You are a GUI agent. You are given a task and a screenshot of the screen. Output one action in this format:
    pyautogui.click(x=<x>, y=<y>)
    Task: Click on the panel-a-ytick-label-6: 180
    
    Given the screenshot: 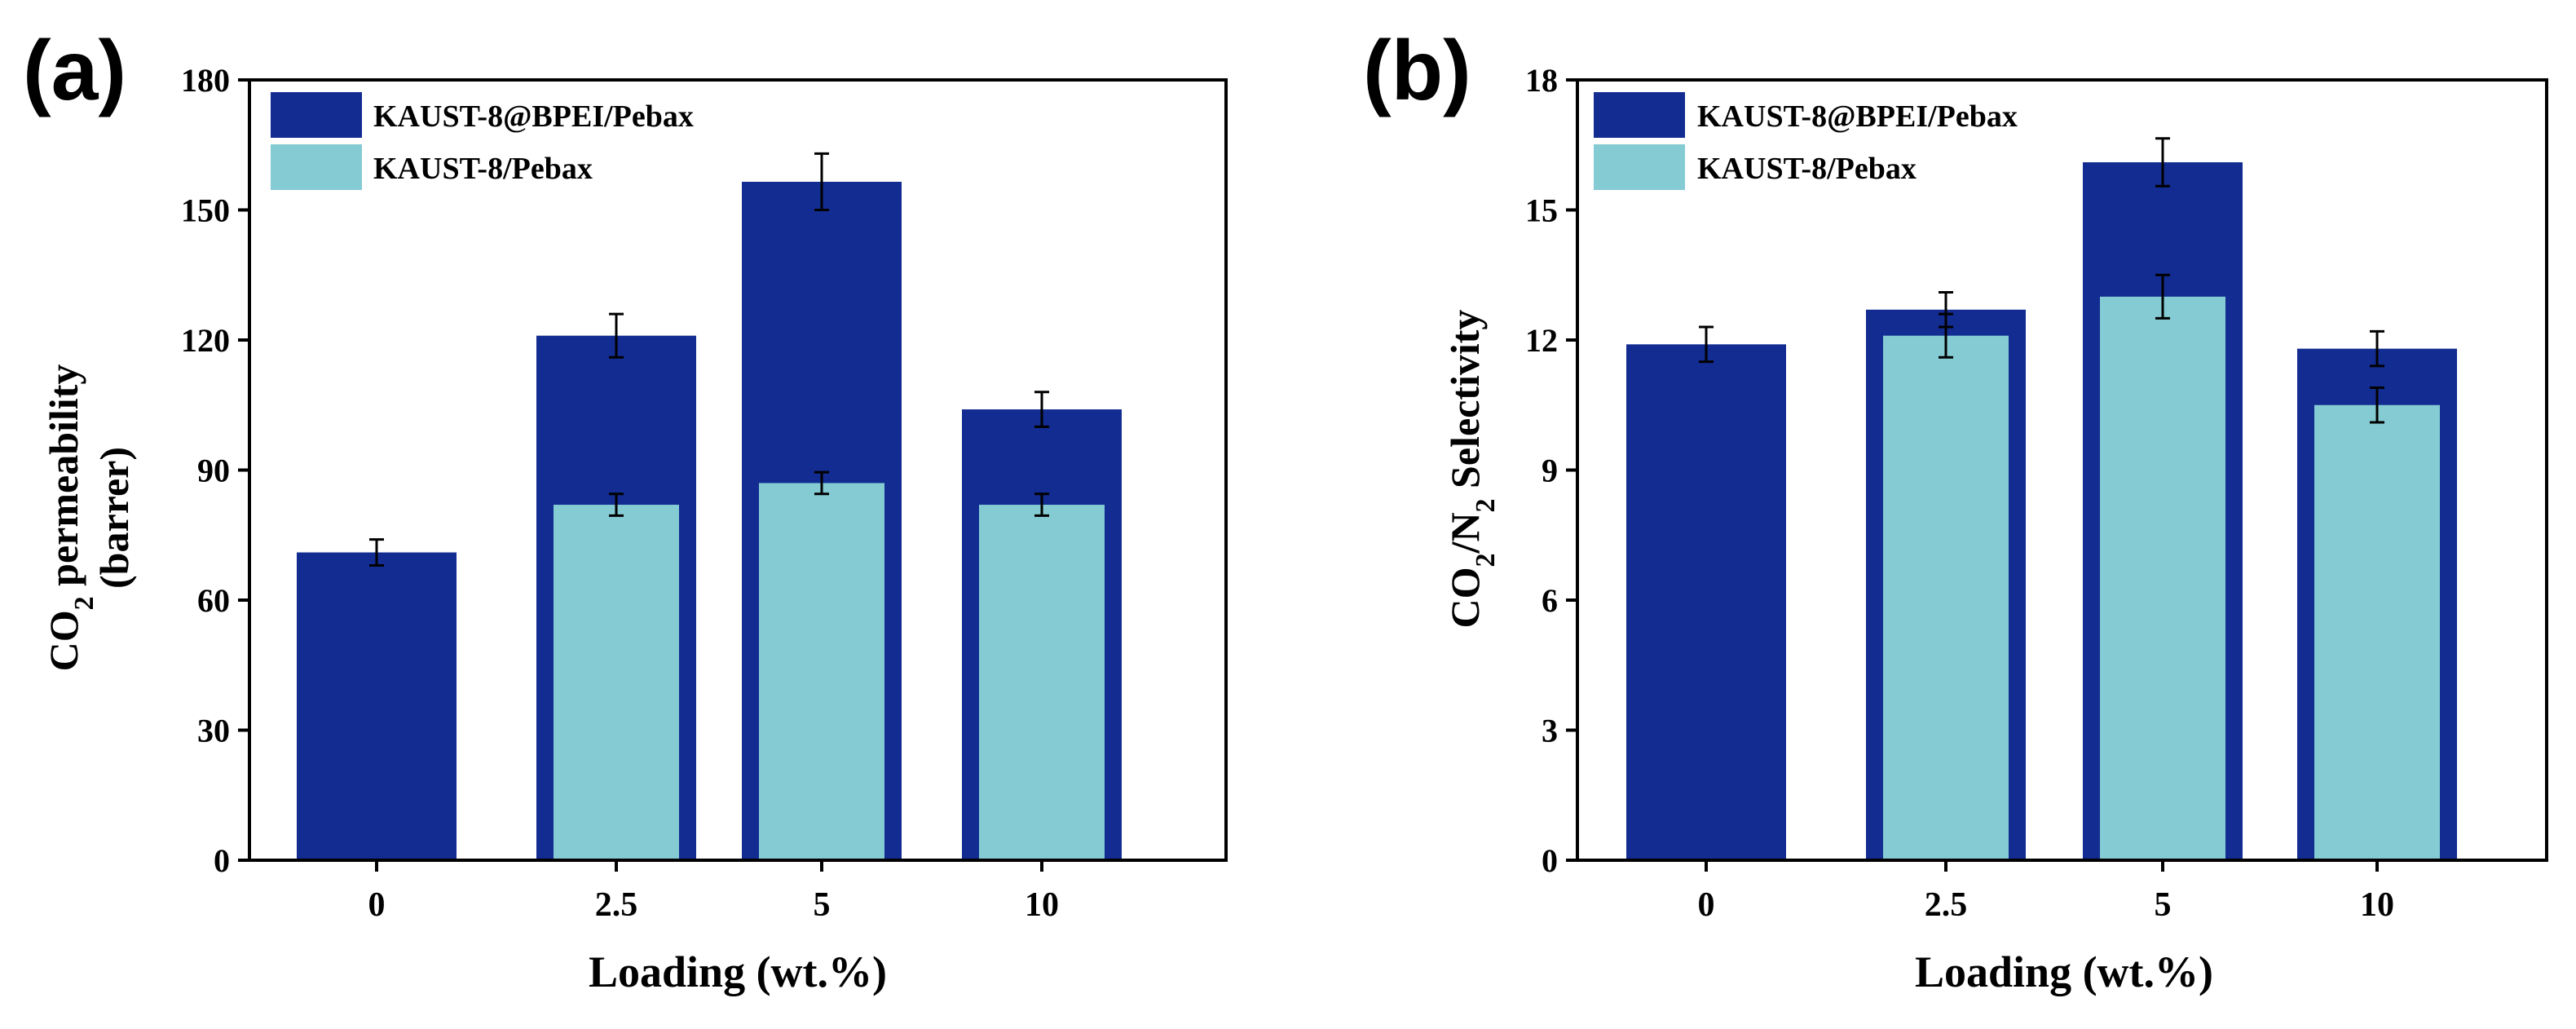 What is the action you would take?
    pyautogui.click(x=205, y=80)
    